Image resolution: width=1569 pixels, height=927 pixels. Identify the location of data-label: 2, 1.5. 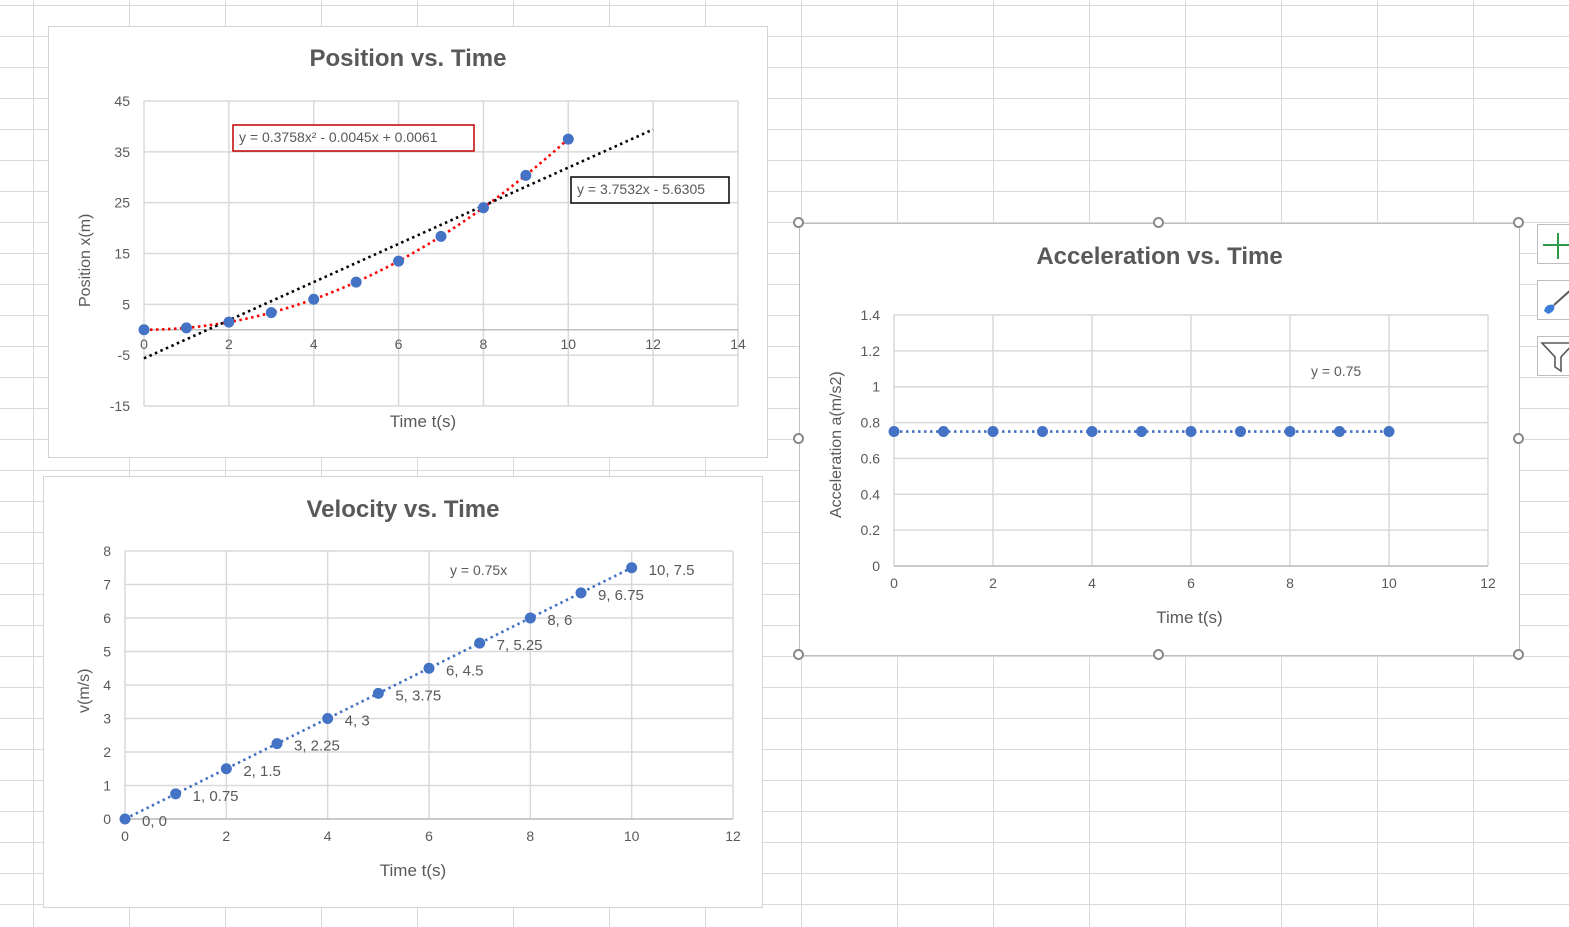
(262, 771).